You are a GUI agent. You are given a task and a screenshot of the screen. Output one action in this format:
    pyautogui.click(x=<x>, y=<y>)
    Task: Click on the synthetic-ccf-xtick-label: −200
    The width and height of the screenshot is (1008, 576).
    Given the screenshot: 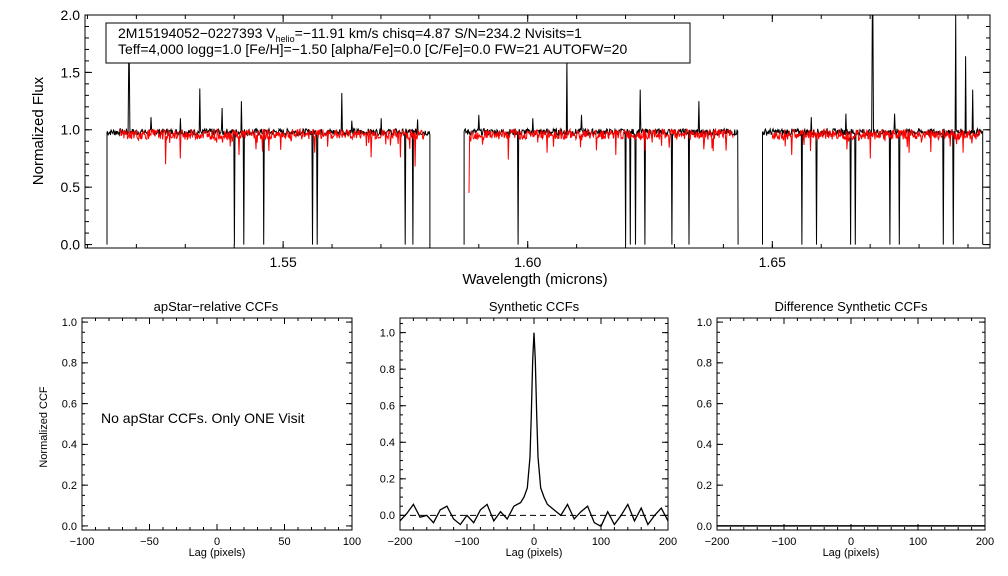 What is the action you would take?
    pyautogui.click(x=400, y=542)
    